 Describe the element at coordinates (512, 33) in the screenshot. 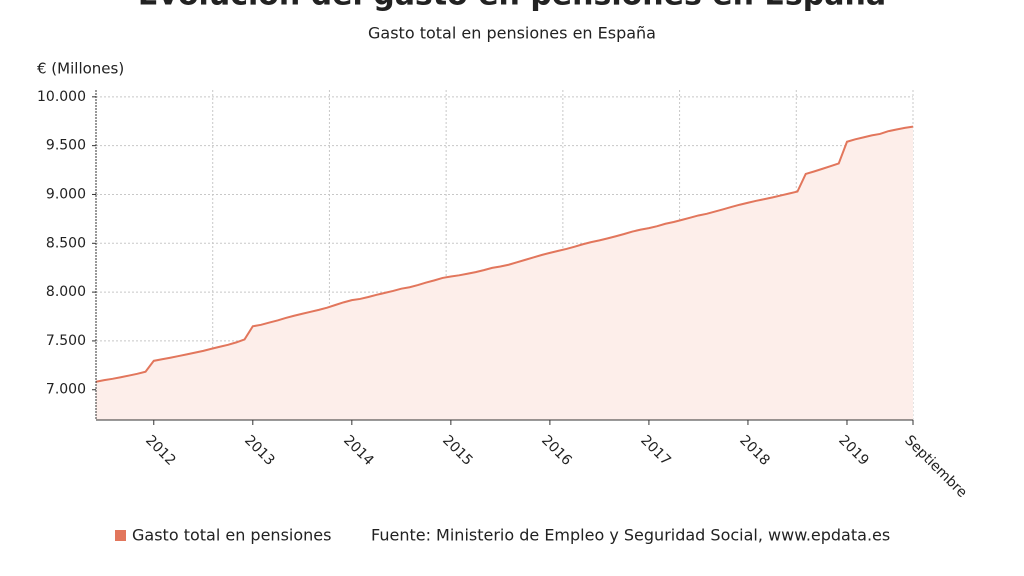

I see `chart-subtitle: Gasto total en pensiones en España` at that location.